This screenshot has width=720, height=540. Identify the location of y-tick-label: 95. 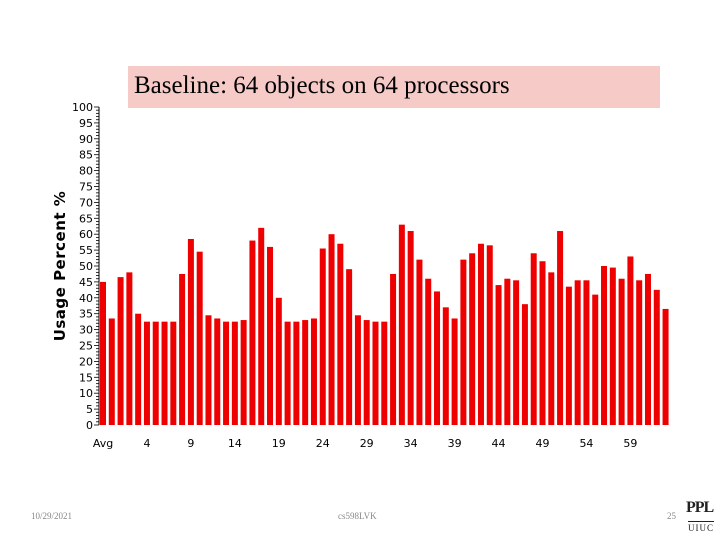
(86, 123).